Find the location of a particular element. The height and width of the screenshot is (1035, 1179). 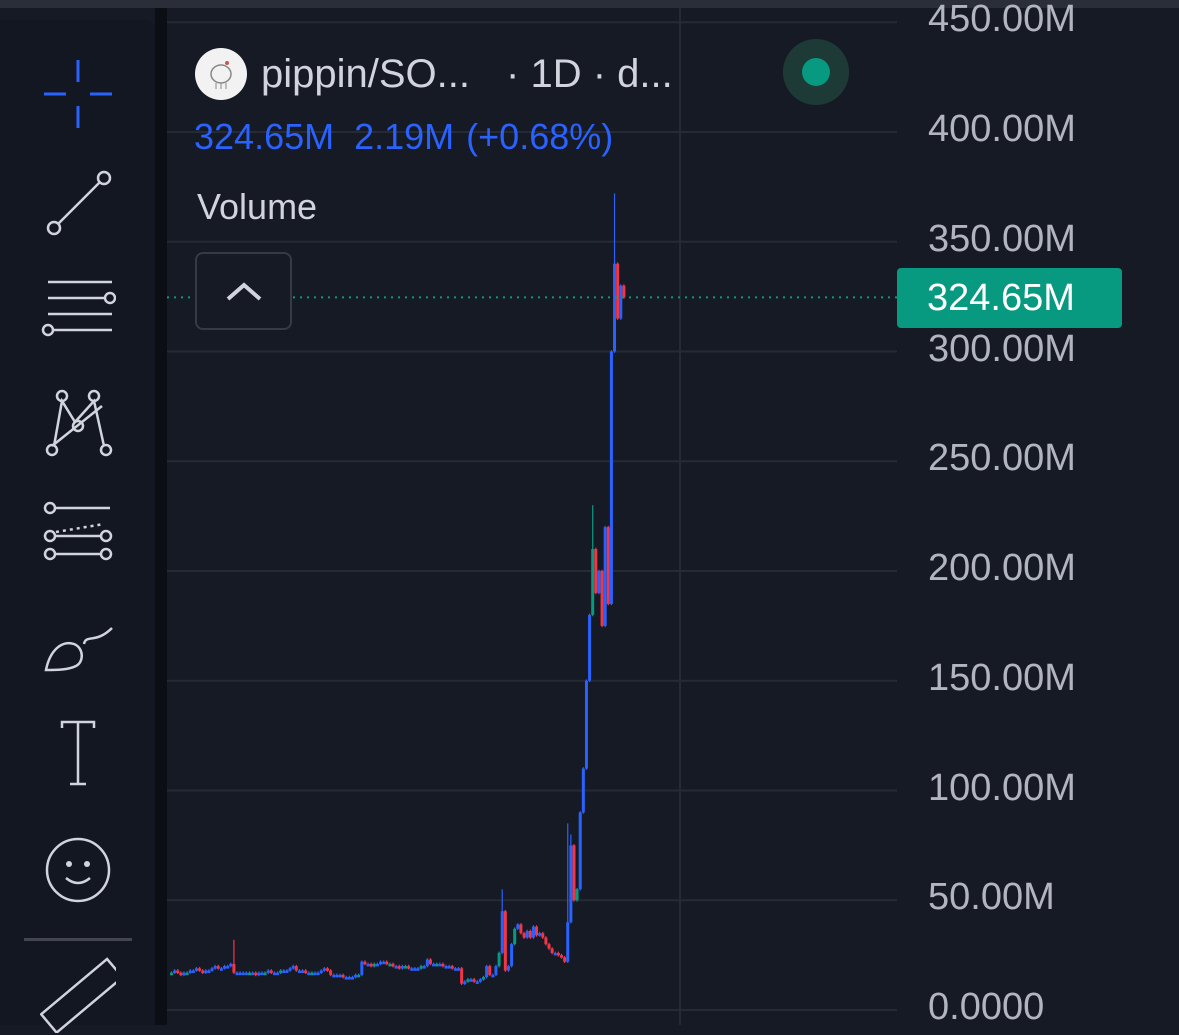

text-tool is located at coordinates (78, 752).